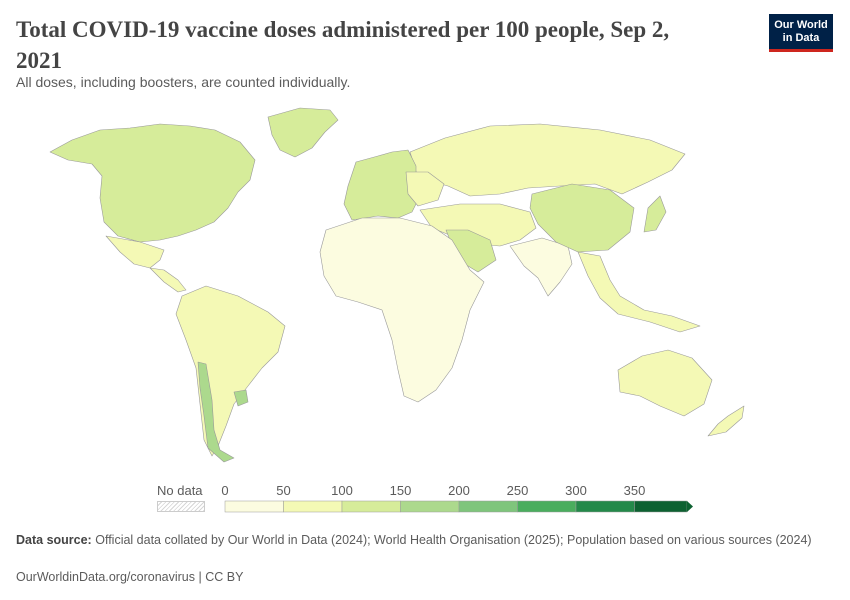 This screenshot has height=600, width=850. Describe the element at coordinates (425, 189) in the screenshot. I see `region-eastern-europe` at that location.